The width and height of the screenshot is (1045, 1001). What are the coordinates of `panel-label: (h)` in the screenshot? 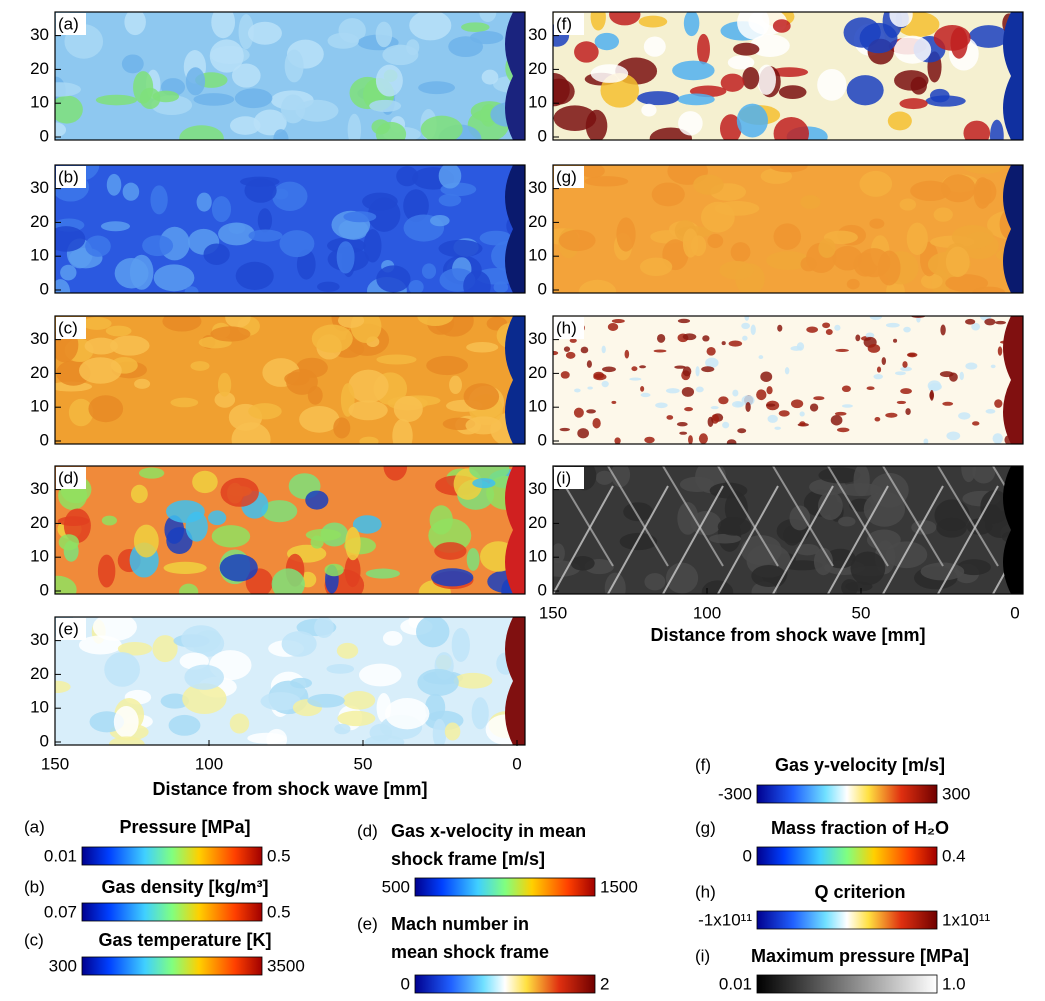 It's located at (566, 327).